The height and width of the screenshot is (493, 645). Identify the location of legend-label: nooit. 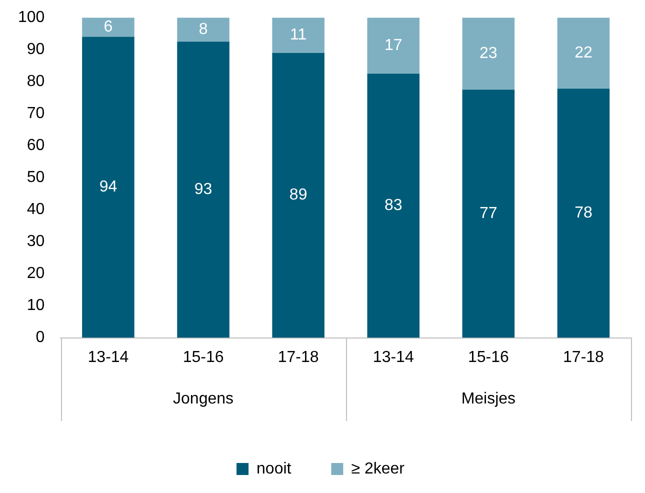
(274, 469).